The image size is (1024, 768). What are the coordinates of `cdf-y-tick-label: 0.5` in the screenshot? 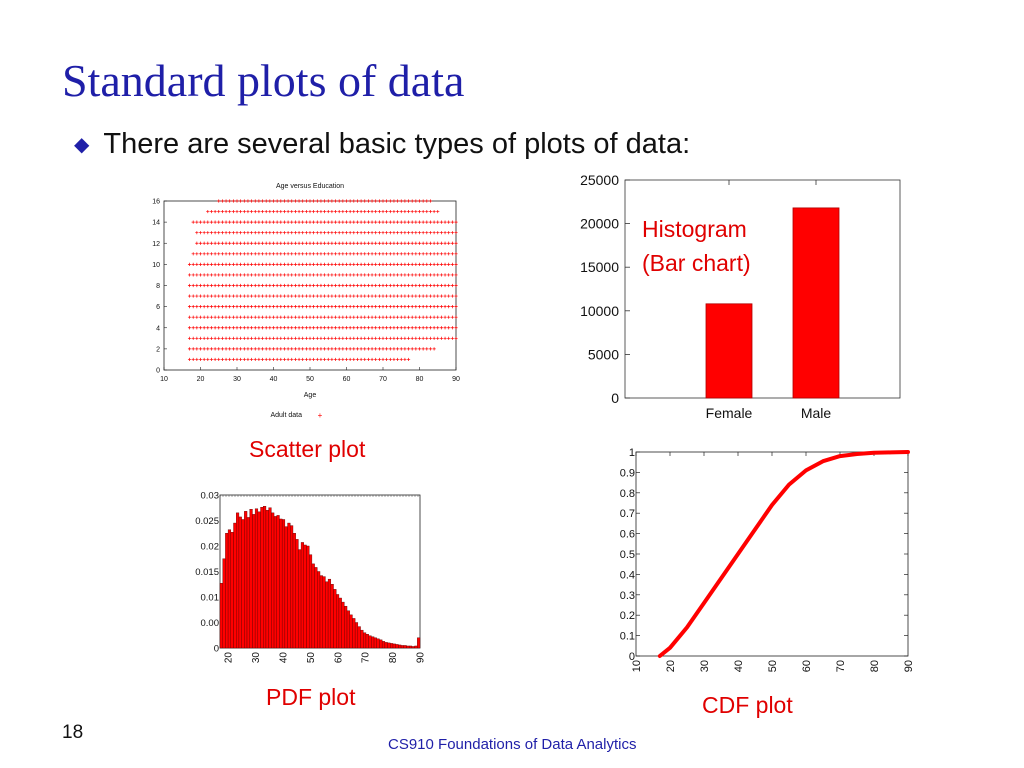 It's located at (627, 555).